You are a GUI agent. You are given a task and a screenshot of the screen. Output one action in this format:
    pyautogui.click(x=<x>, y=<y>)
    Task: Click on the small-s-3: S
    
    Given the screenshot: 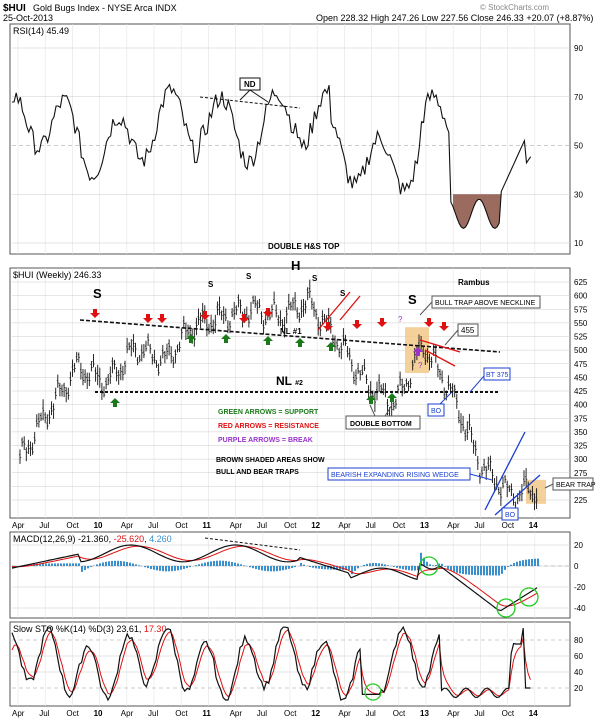 What is the action you would take?
    pyautogui.click(x=315, y=278)
    